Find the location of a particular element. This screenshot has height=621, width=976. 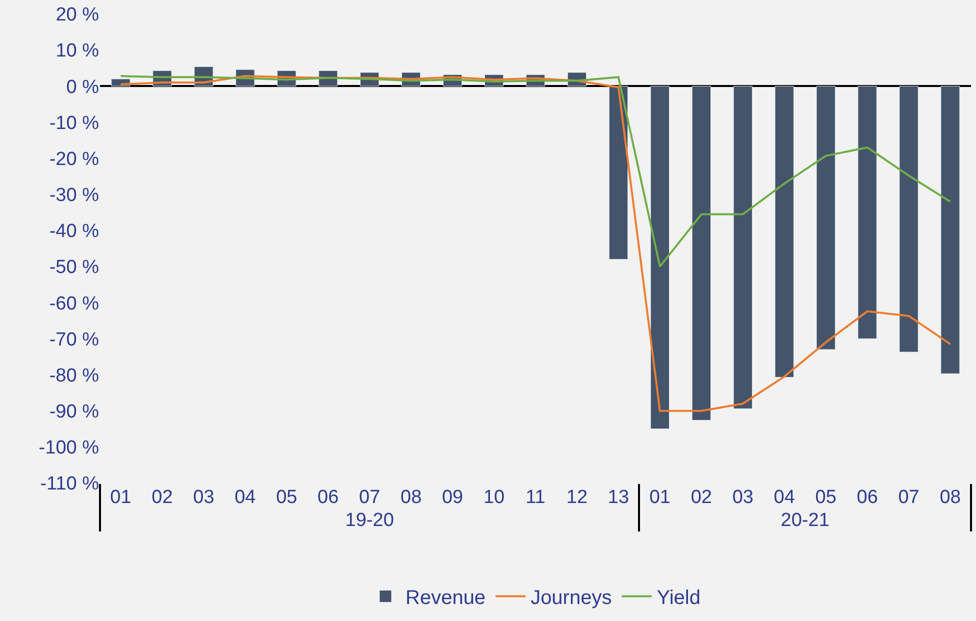

y-tick-label: -40 % is located at coordinates (74, 231).